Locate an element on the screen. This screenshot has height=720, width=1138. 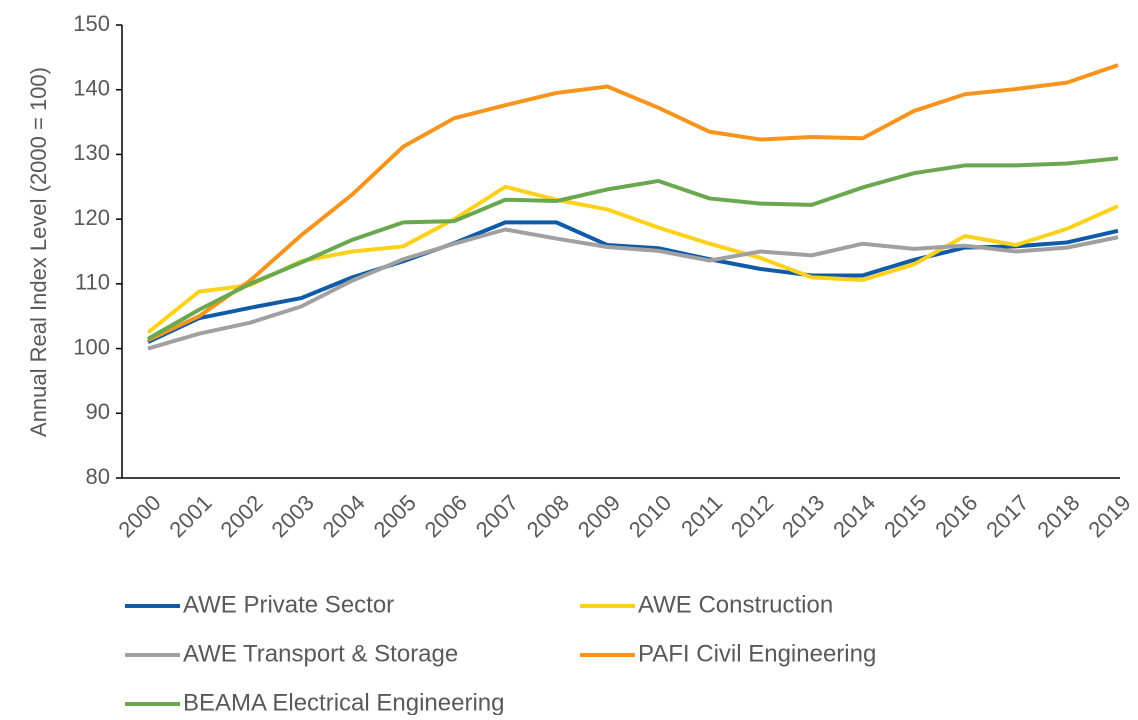
legend-label: PAFI Civil Engineering is located at coordinates (757, 653).